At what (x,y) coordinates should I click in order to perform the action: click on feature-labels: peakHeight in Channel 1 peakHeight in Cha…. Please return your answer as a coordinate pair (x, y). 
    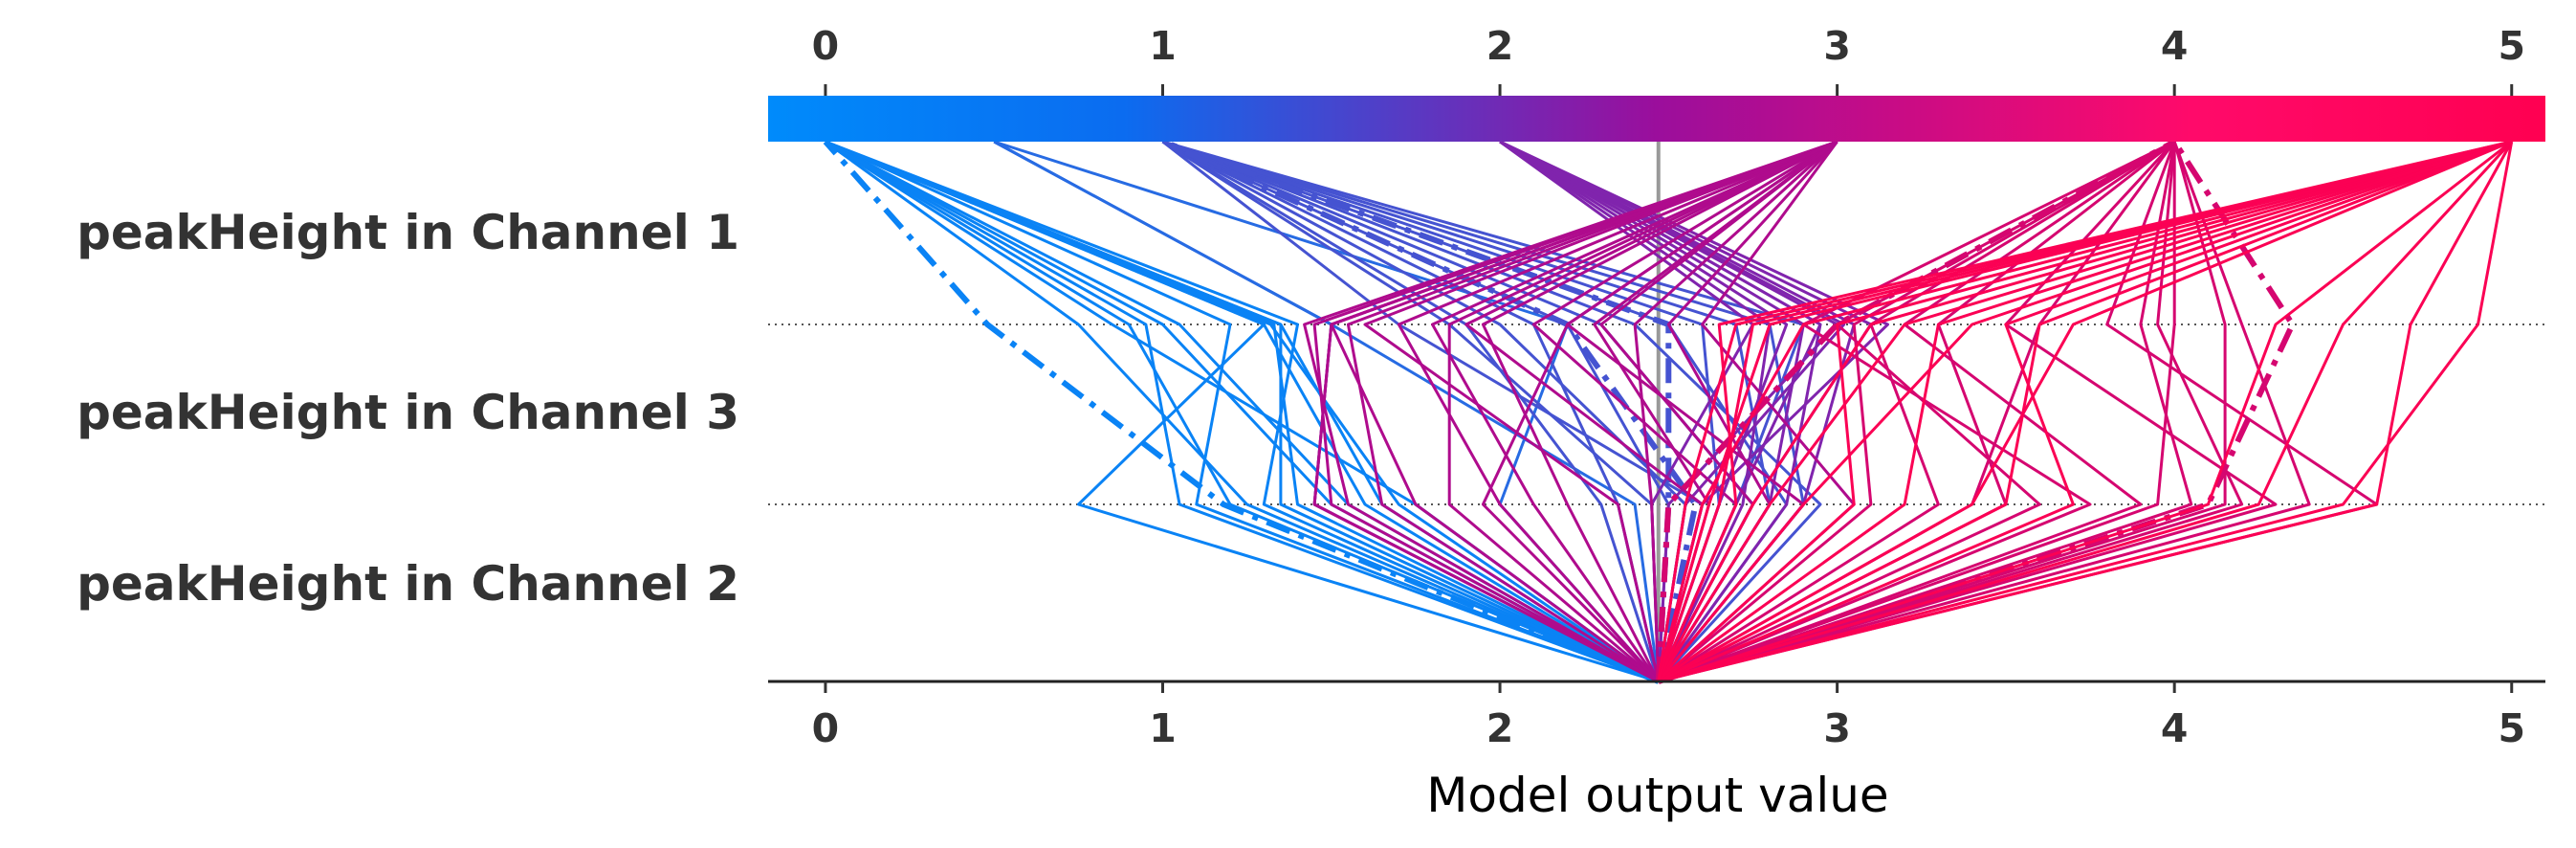
    Looking at the image, I should click on (408, 408).